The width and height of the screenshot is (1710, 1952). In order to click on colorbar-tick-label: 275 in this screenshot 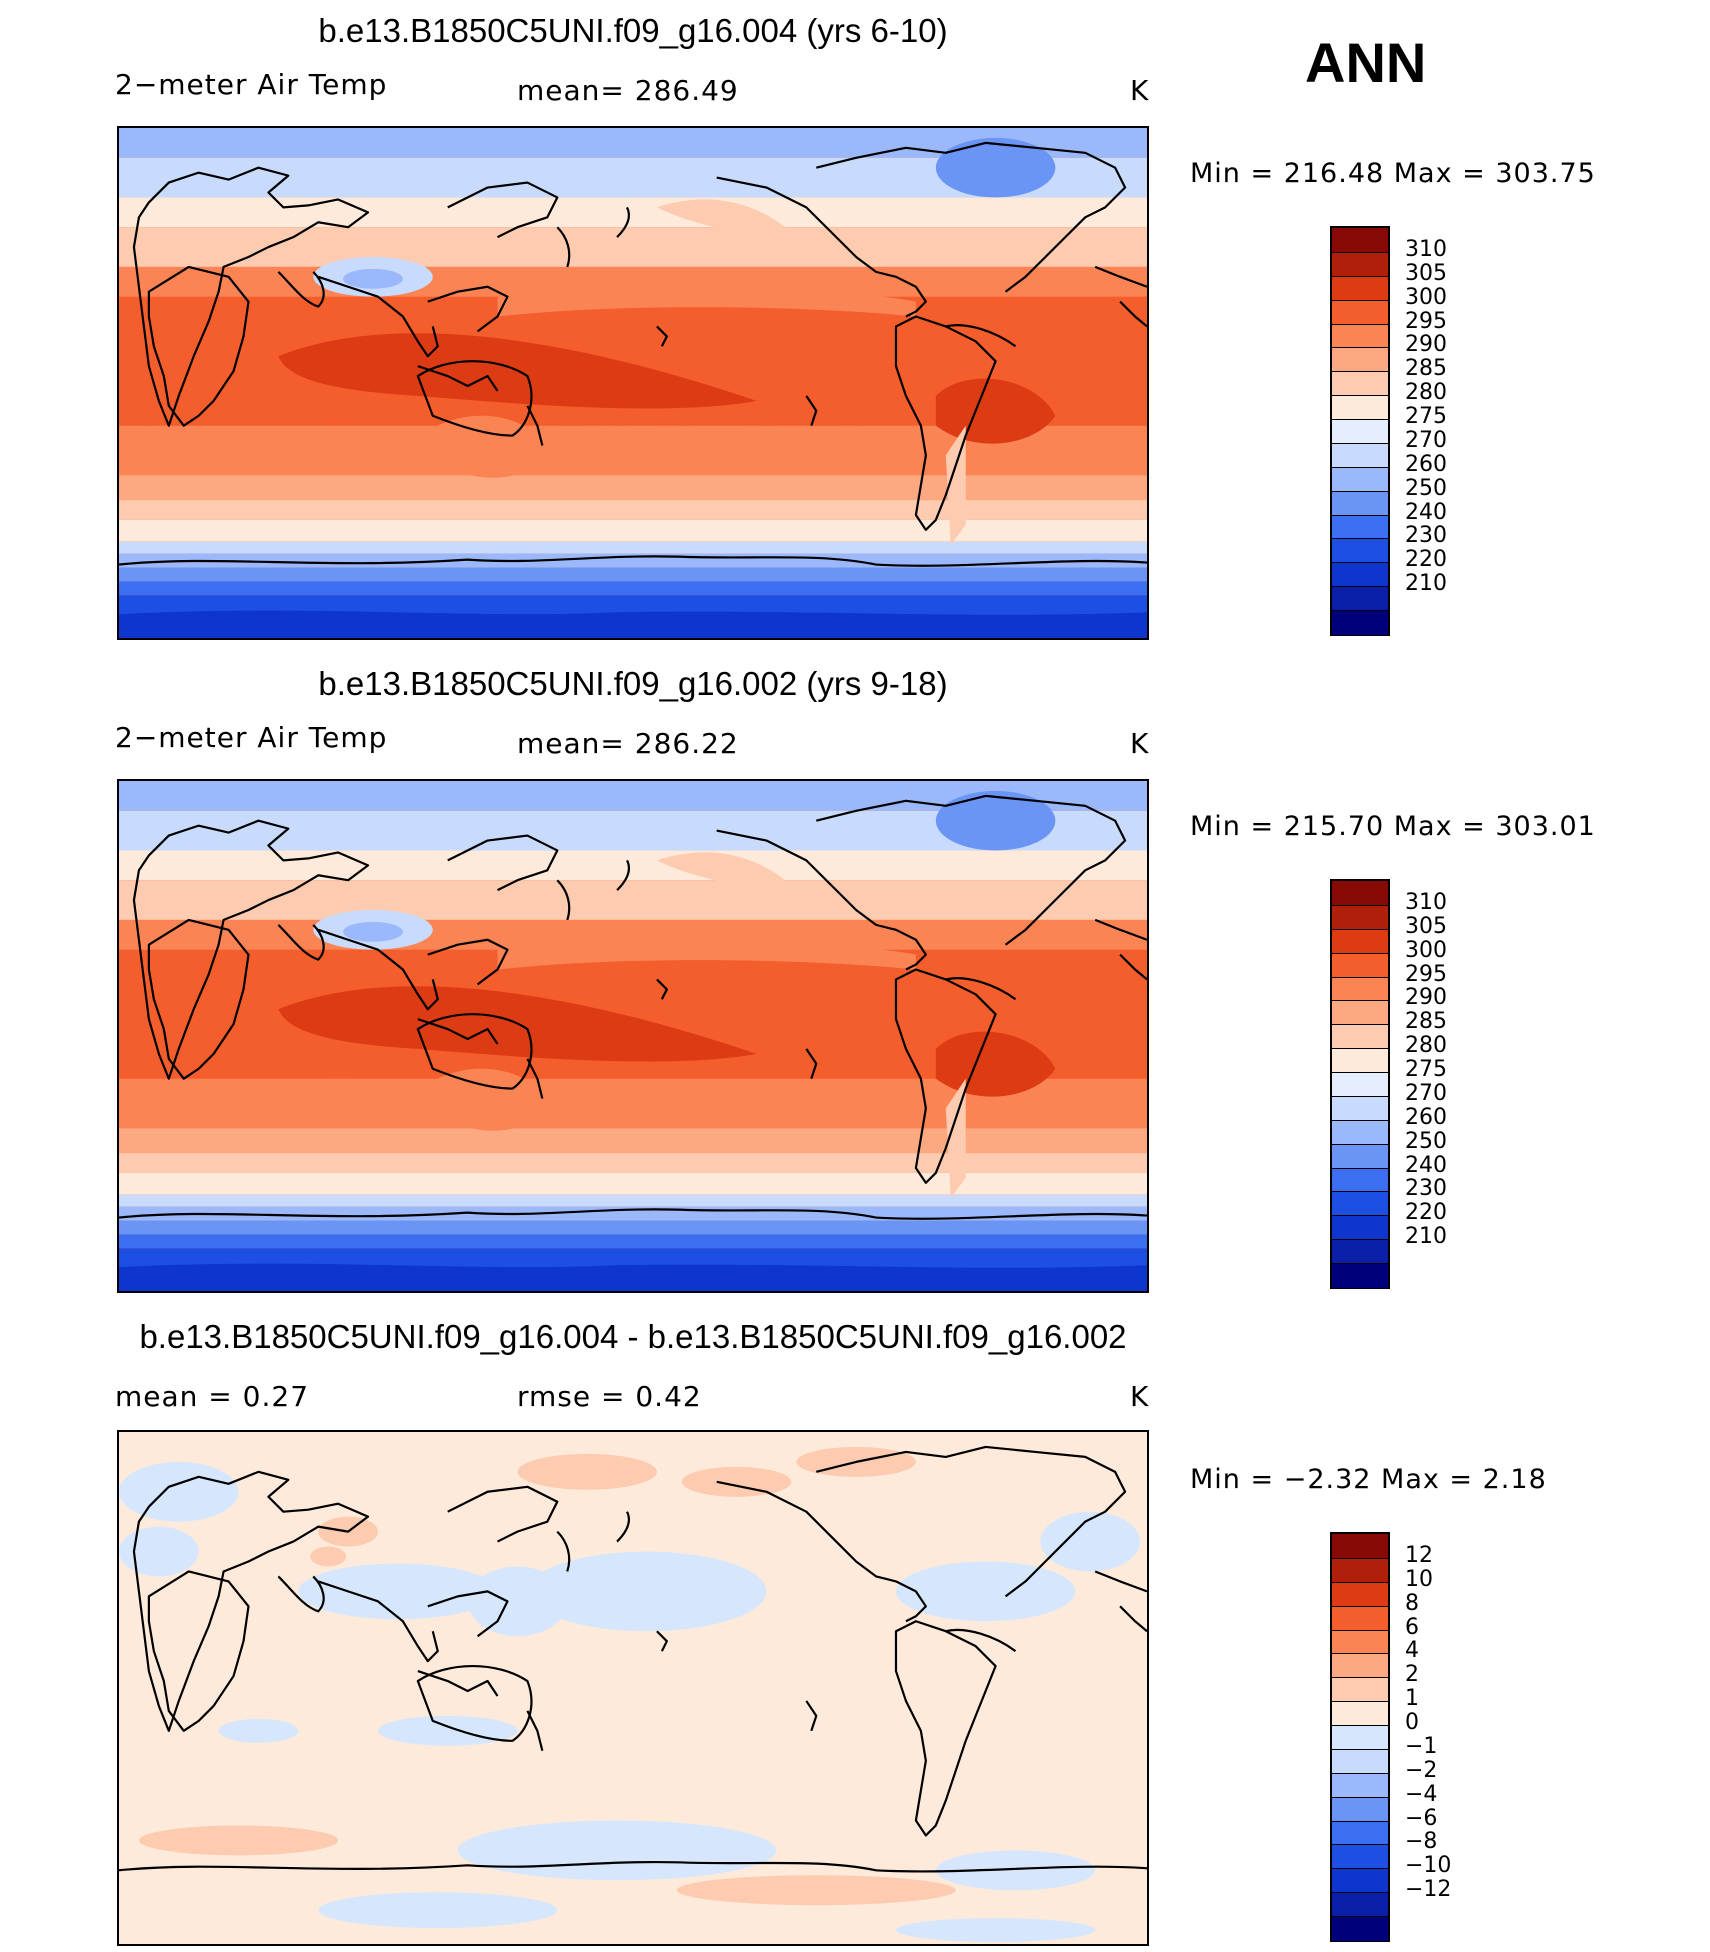, I will do `click(1426, 1070)`.